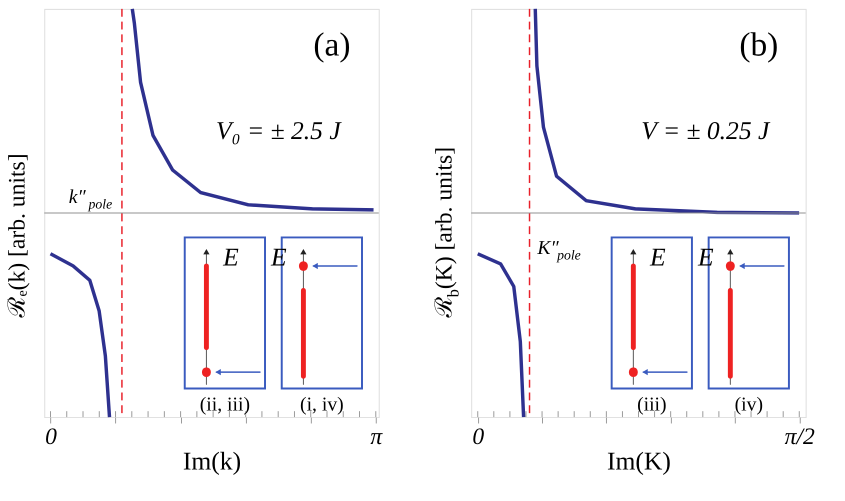 Image resolution: width=845 pixels, height=501 pixels. I want to click on annotation: (a), so click(331, 45).